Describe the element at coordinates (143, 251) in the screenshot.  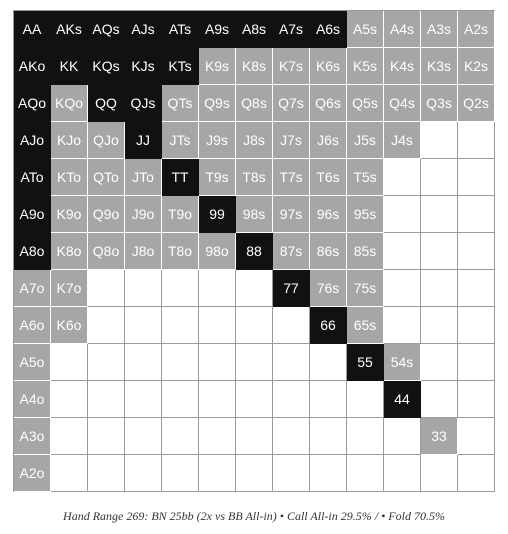
I see `hand-cell: J8o` at that location.